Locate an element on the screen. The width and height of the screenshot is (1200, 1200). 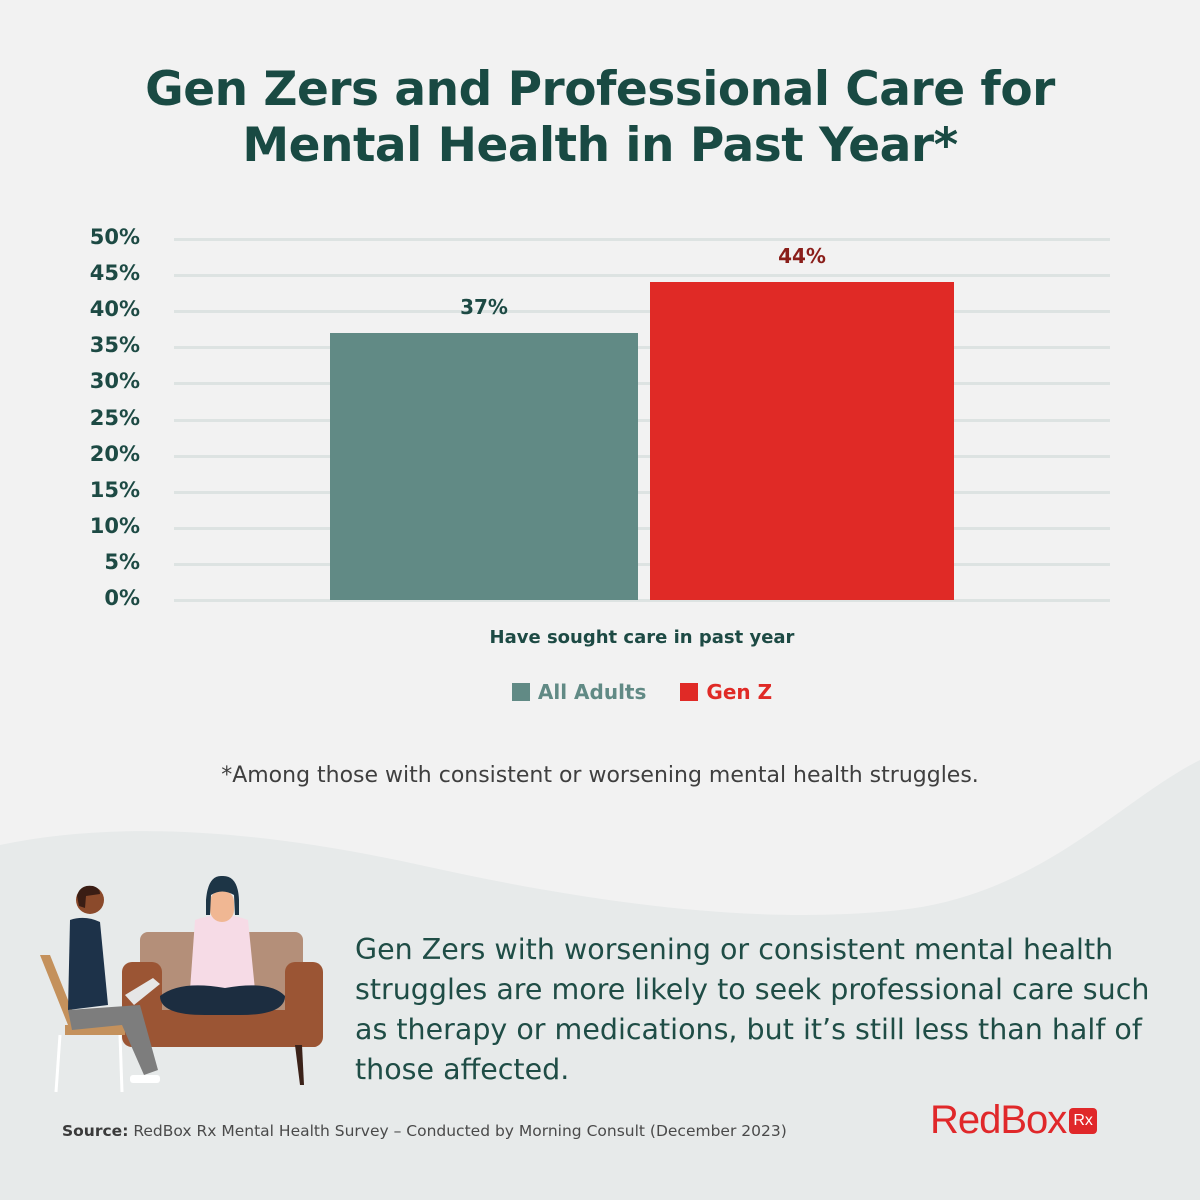
y-tick-label: 25% is located at coordinates (114, 417).